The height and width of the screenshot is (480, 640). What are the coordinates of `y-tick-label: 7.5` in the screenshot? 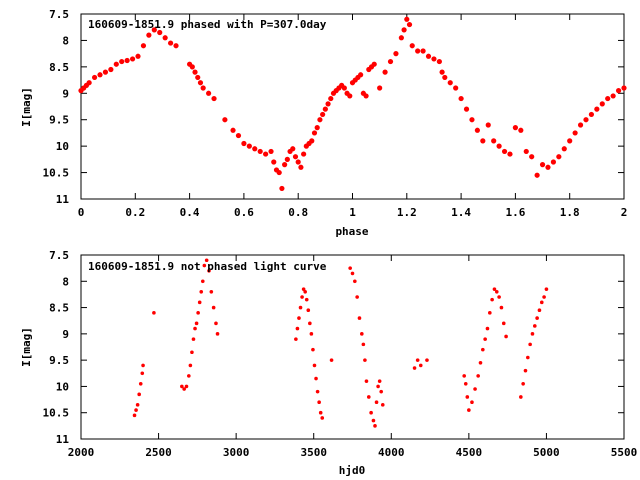 It's located at (59, 14).